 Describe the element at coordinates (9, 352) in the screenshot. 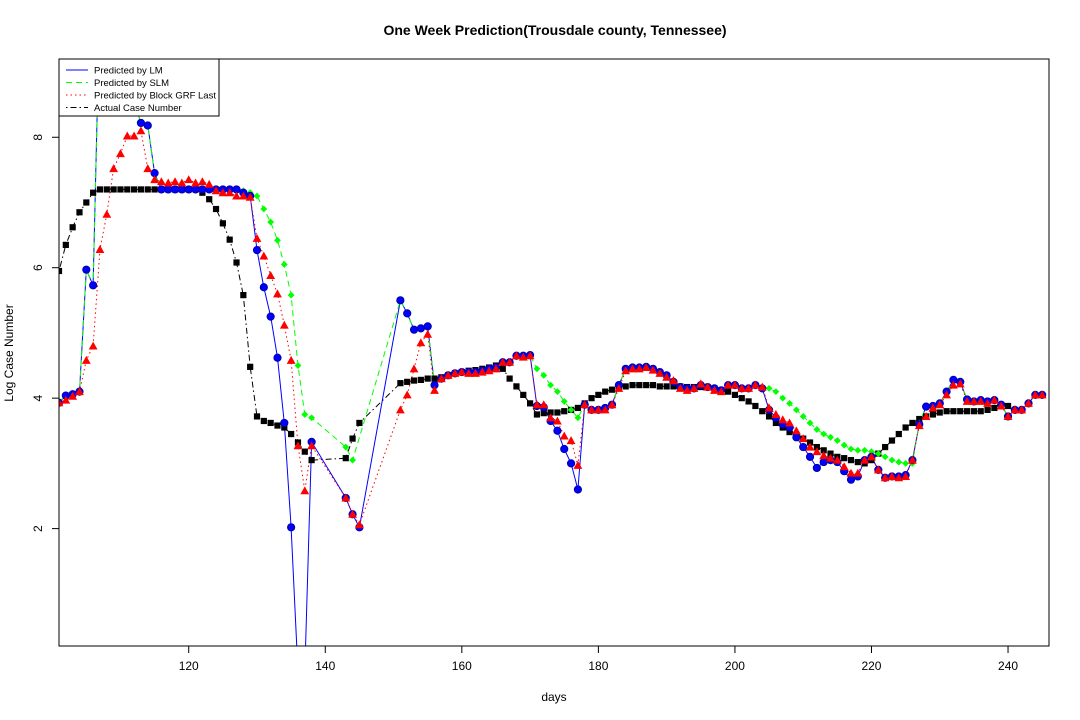

I see `y-axis-label: Log Case Number` at that location.